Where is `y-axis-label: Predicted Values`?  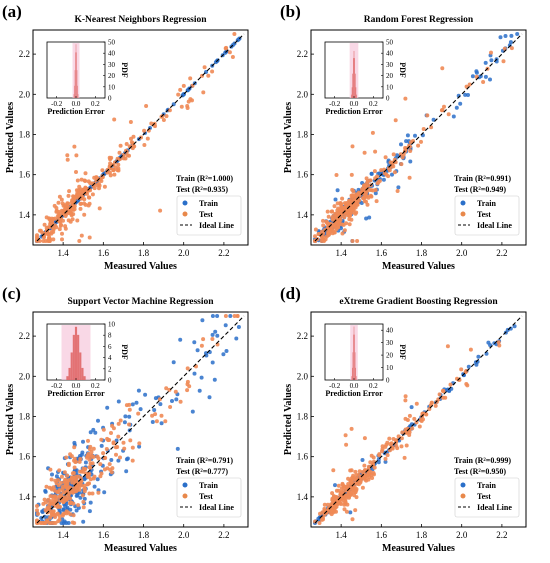 y-axis-label: Predicted Values is located at coordinates (288, 137).